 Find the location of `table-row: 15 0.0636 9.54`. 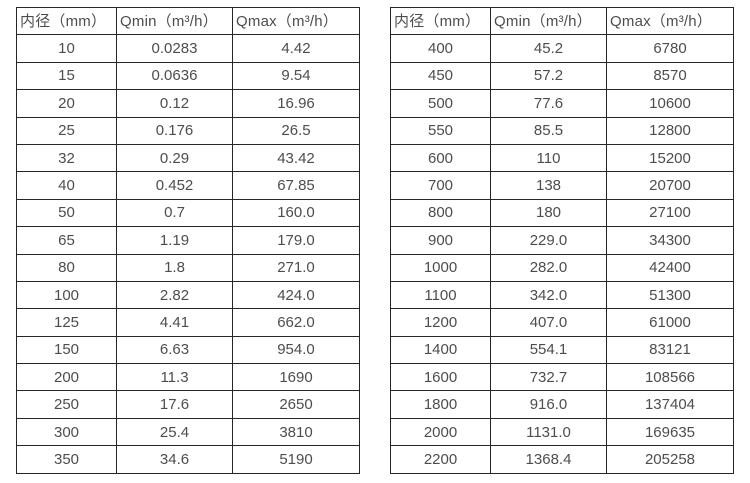

table-row: 15 0.0636 9.54 is located at coordinates (188, 76).